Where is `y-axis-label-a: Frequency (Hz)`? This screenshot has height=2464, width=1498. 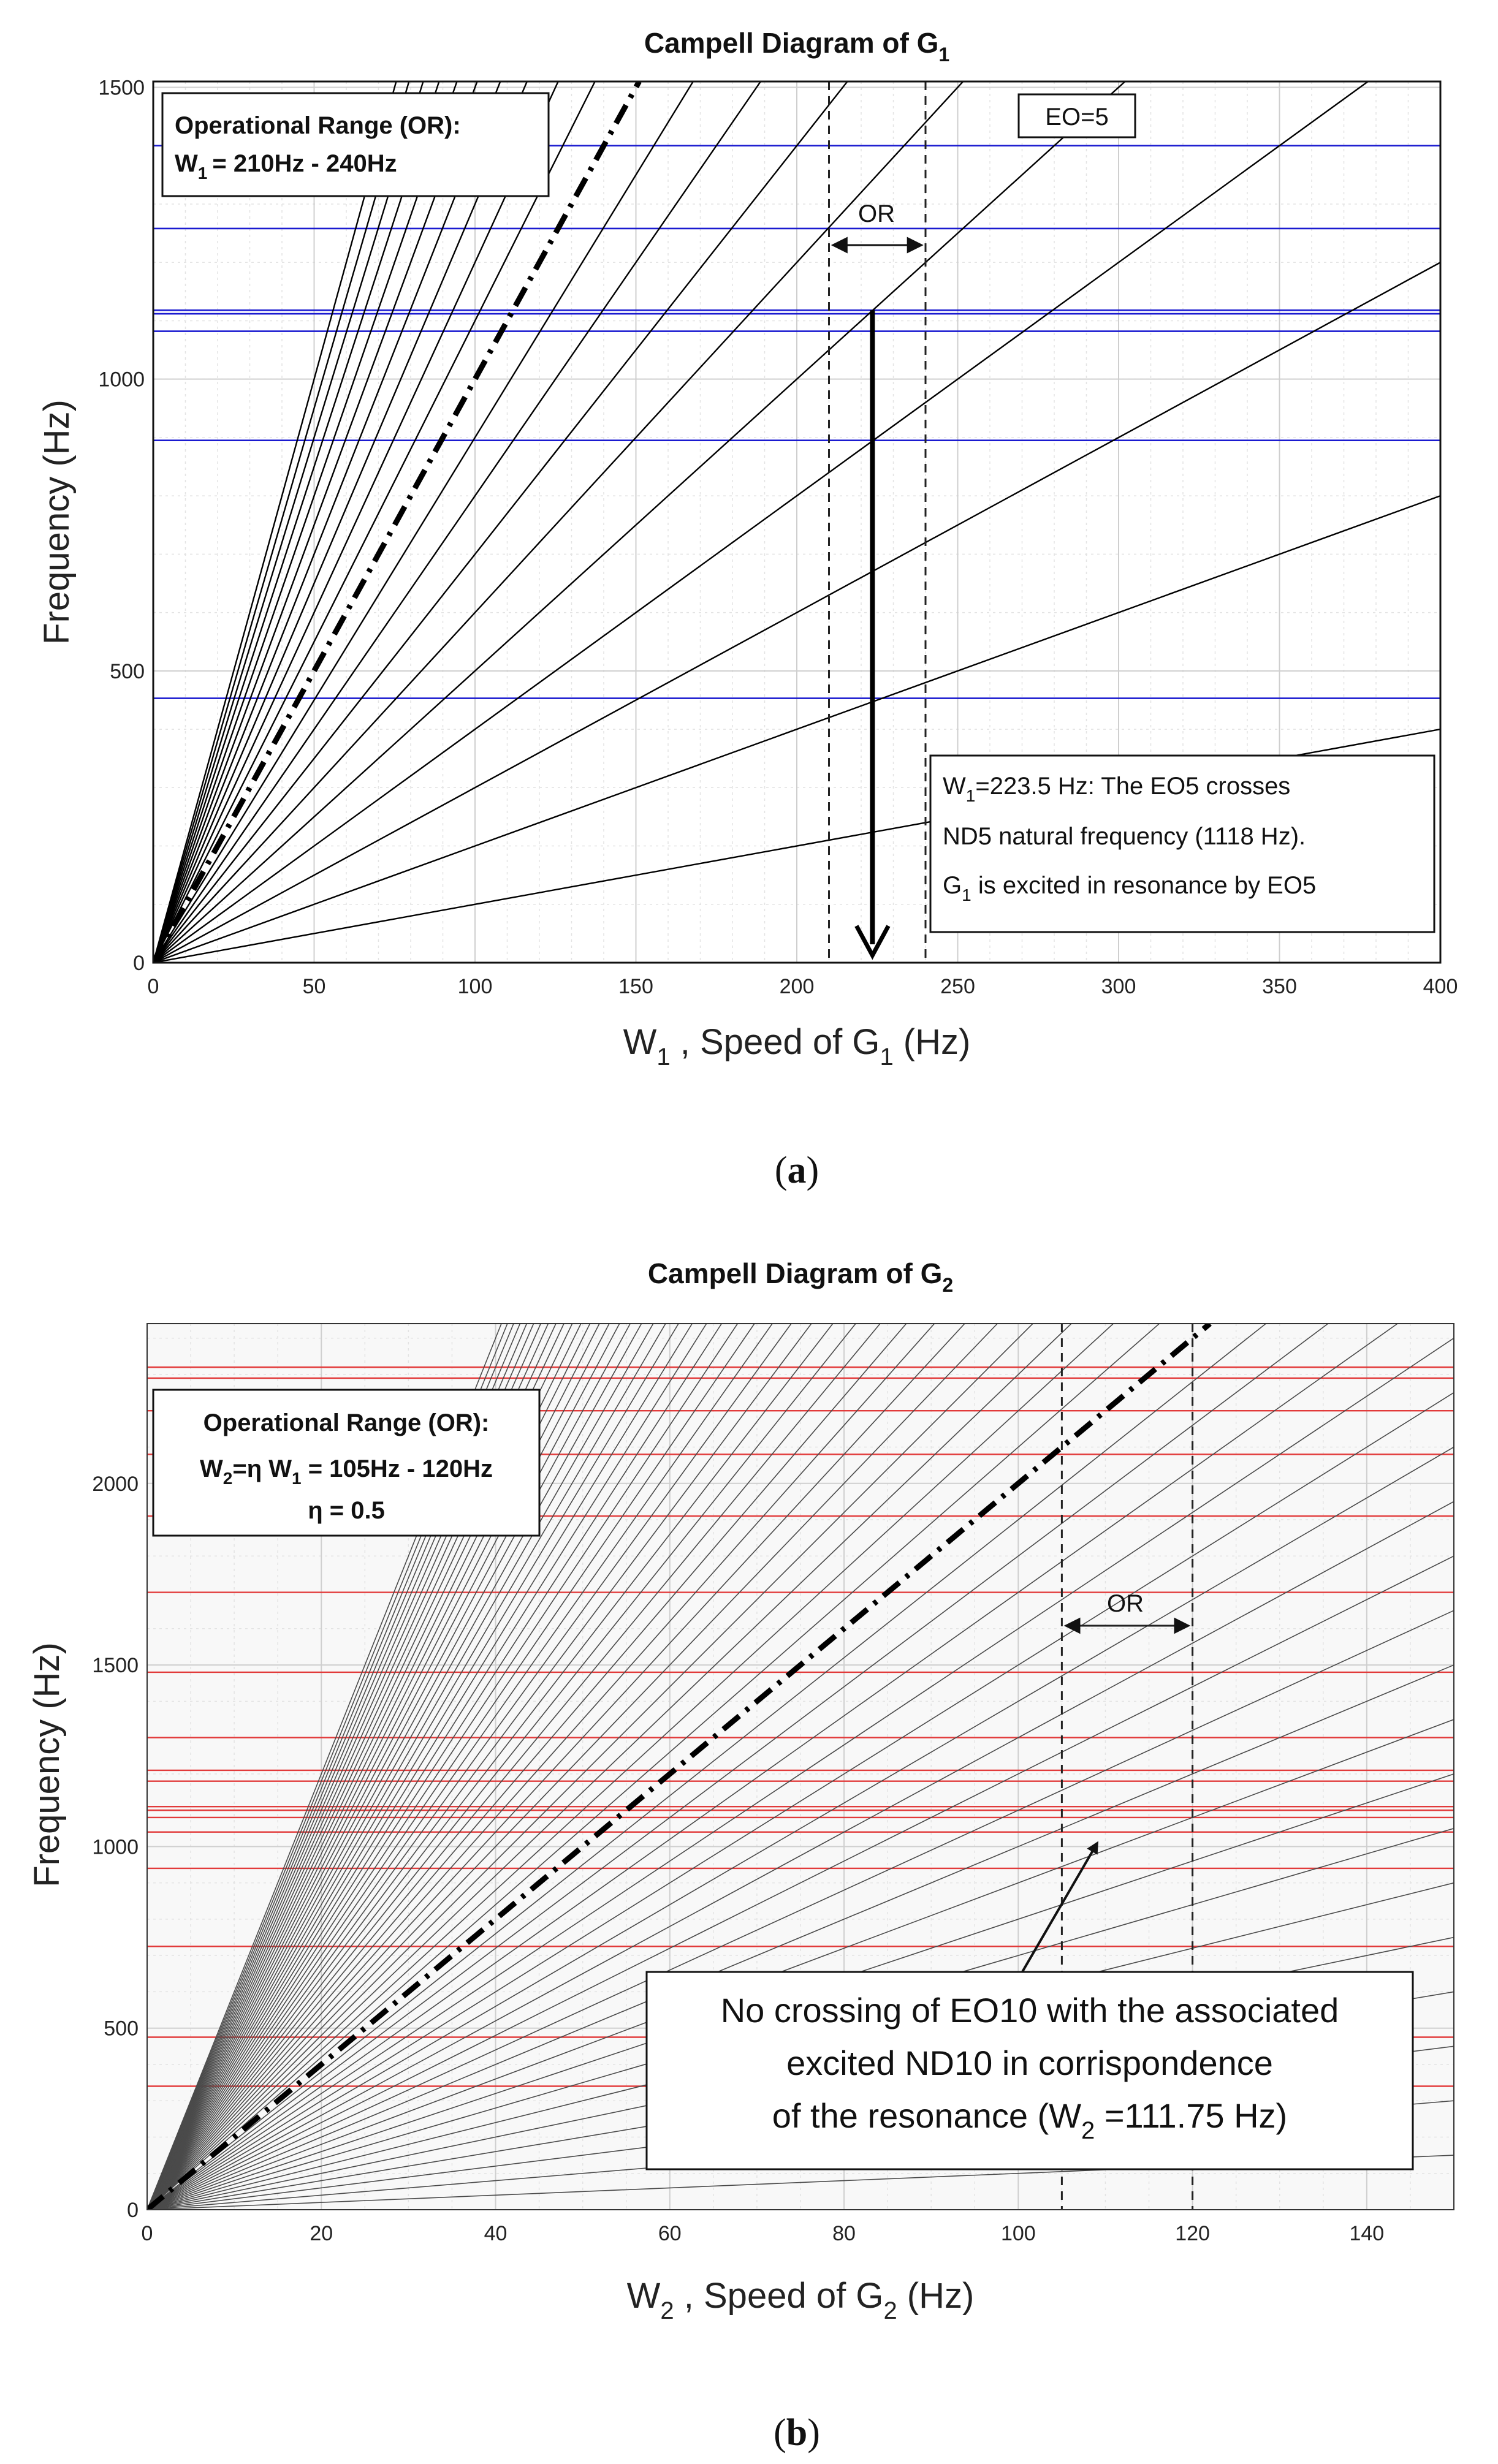
y-axis-label-a: Frequency (Hz) is located at coordinates (57, 522).